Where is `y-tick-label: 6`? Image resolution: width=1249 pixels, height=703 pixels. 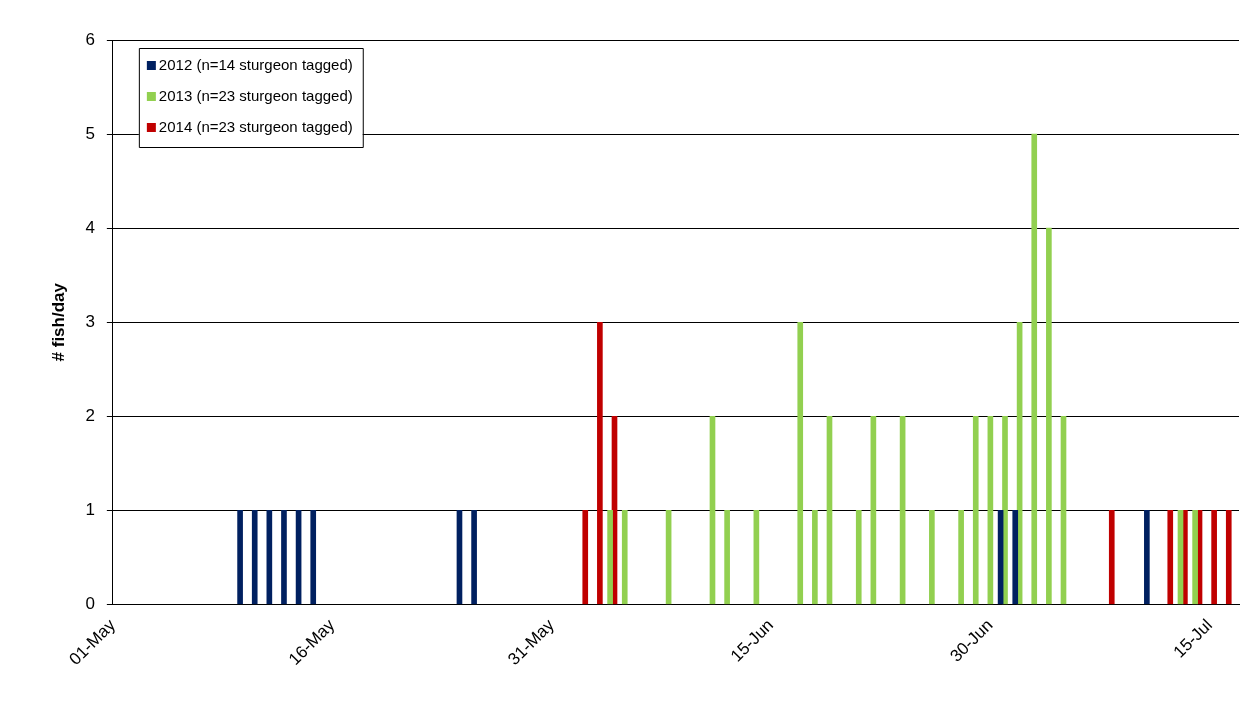
y-tick-label: 6 is located at coordinates (90, 39).